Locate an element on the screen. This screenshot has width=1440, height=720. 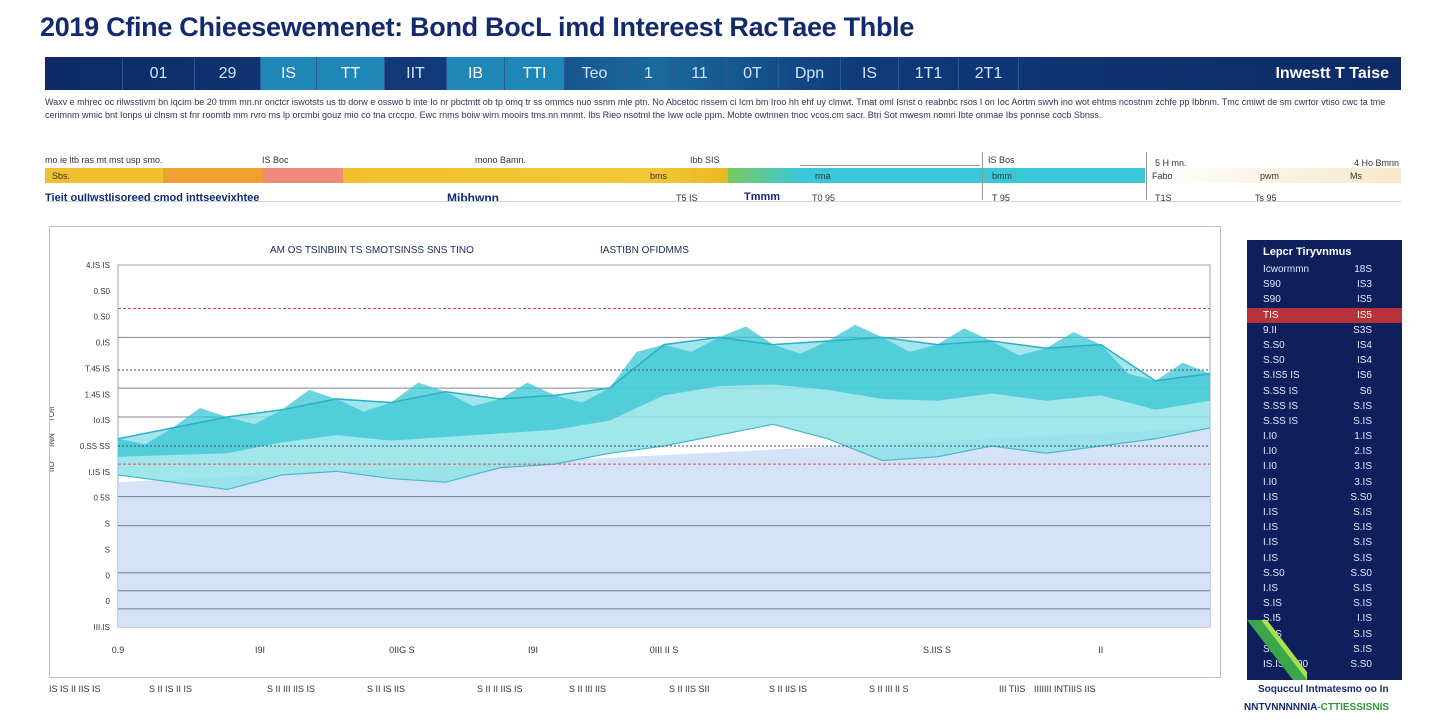
side-row-value: 1.IS is located at coordinates (1363, 437).